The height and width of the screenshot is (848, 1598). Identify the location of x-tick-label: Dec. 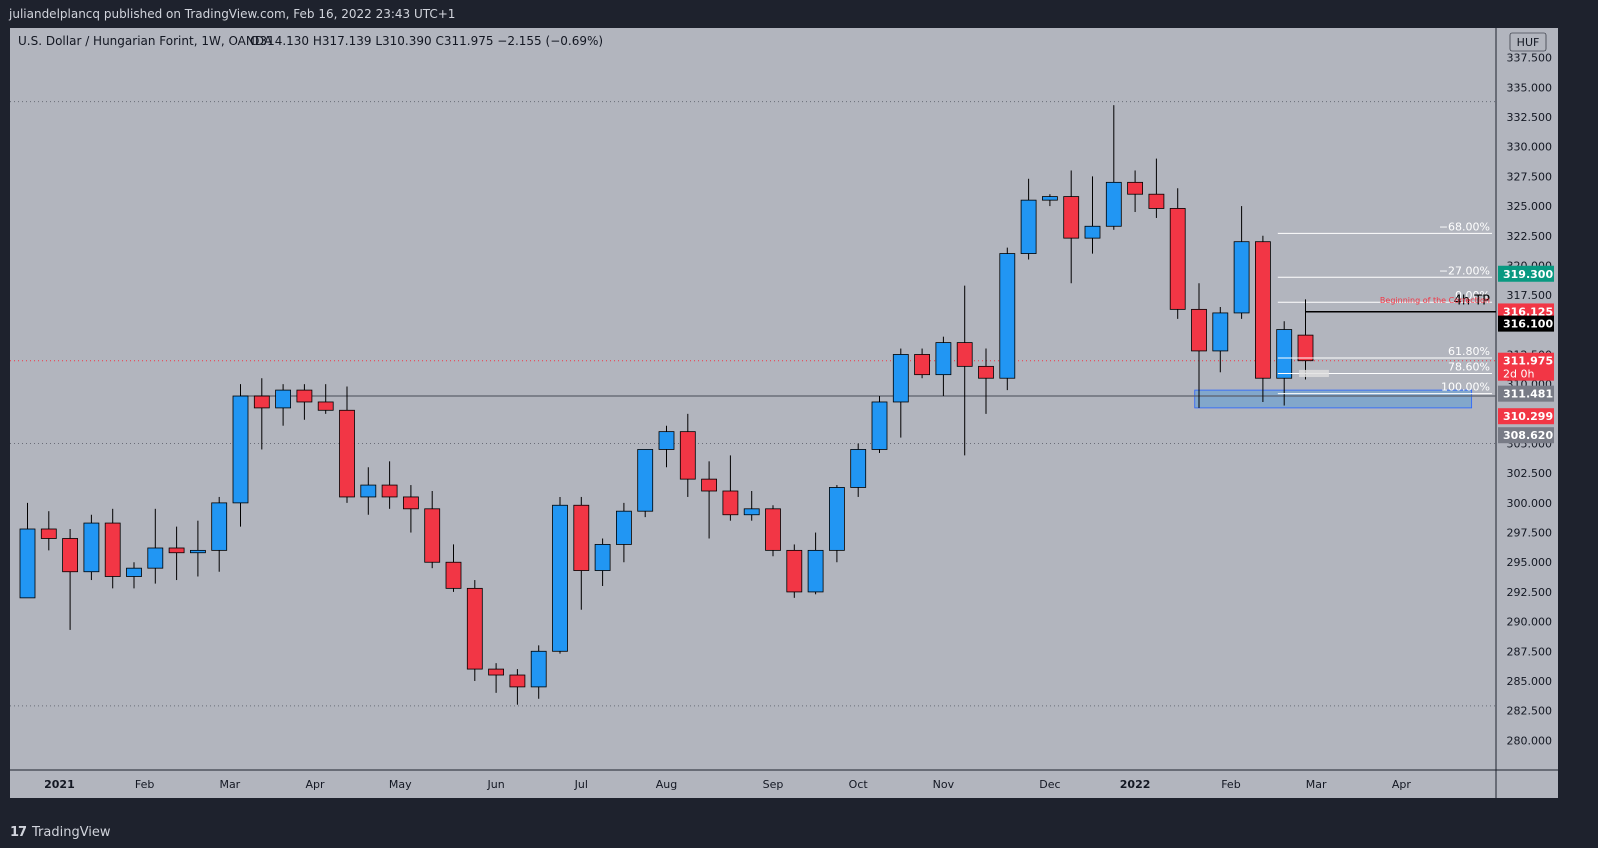
(1049, 784).